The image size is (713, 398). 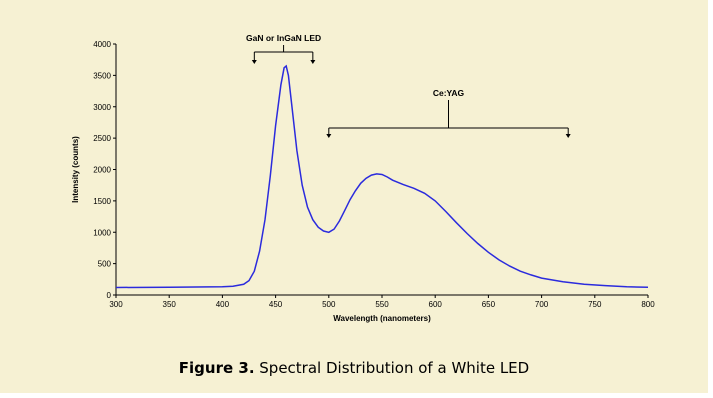 What do you see at coordinates (102, 107) in the screenshot?
I see `y-tick-label: 3000` at bounding box center [102, 107].